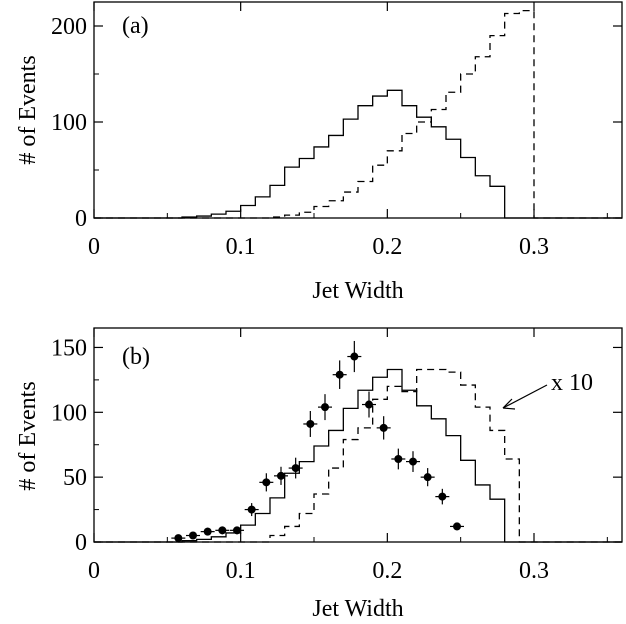  I want to click on y-axis-label-a: # of Events, so click(28, 109).